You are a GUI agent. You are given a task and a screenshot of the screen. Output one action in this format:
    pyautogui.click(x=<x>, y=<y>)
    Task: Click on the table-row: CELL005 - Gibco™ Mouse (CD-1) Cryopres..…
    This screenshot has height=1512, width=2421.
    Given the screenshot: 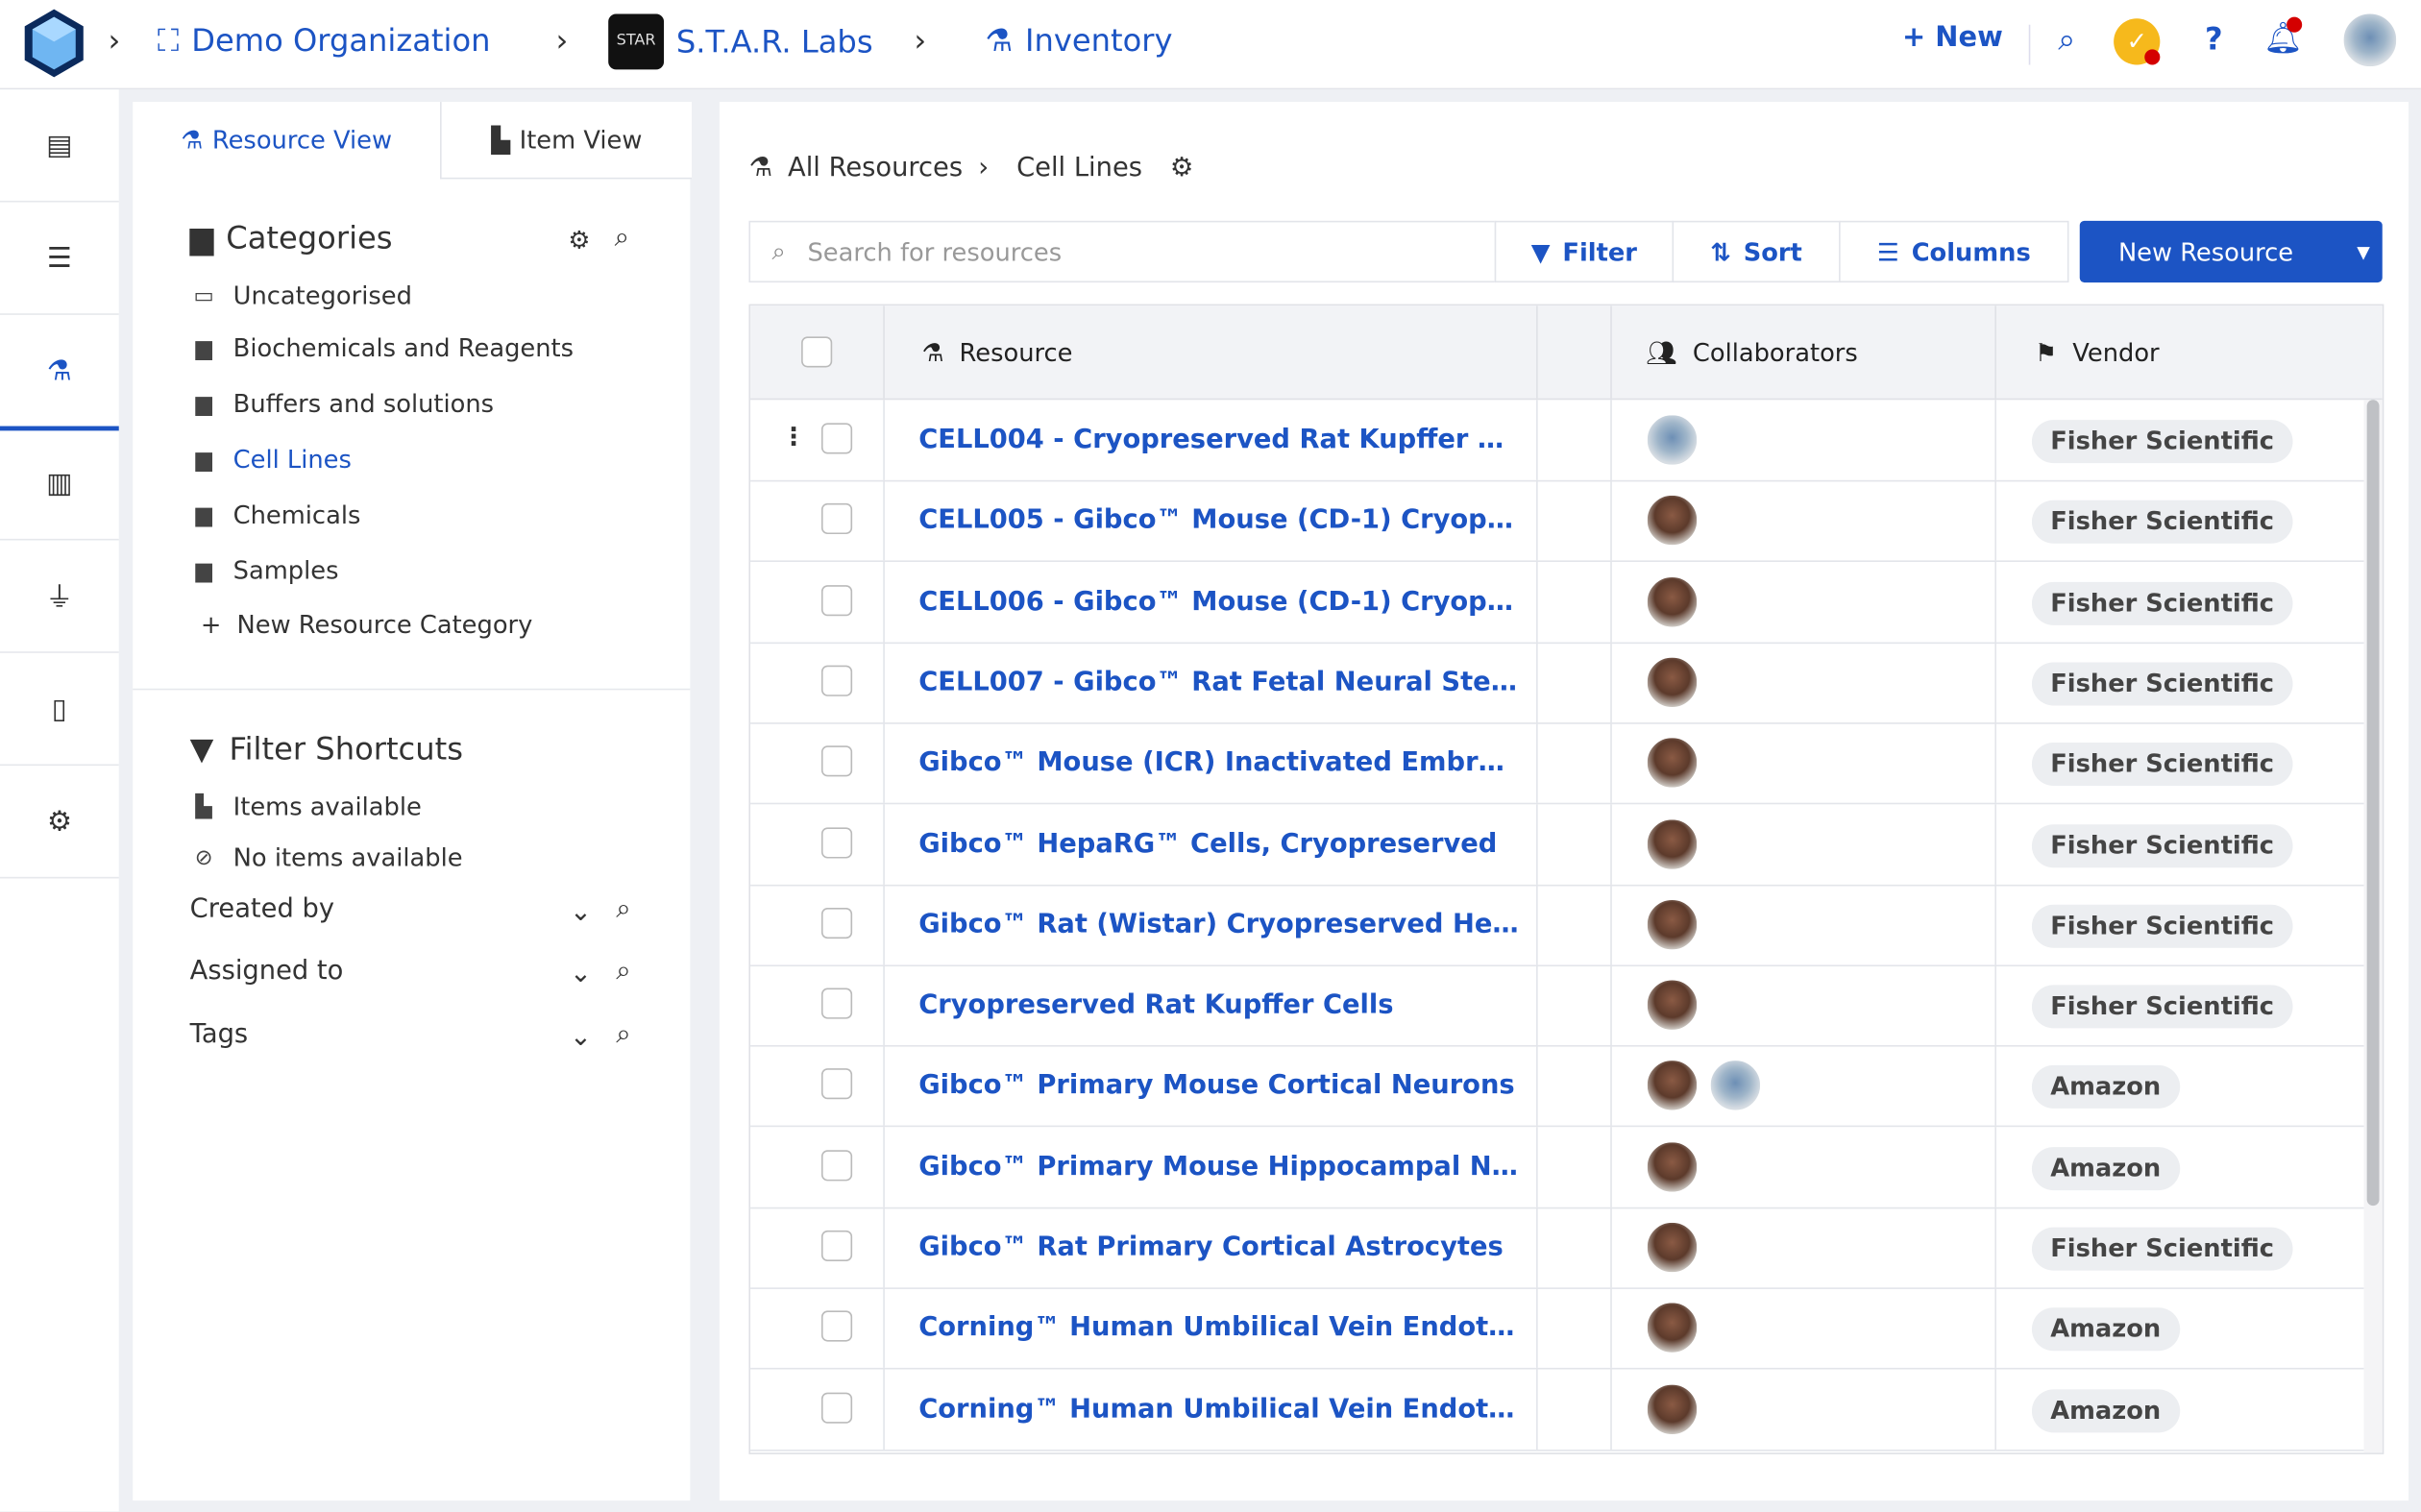 What is the action you would take?
    pyautogui.click(x=1557, y=521)
    